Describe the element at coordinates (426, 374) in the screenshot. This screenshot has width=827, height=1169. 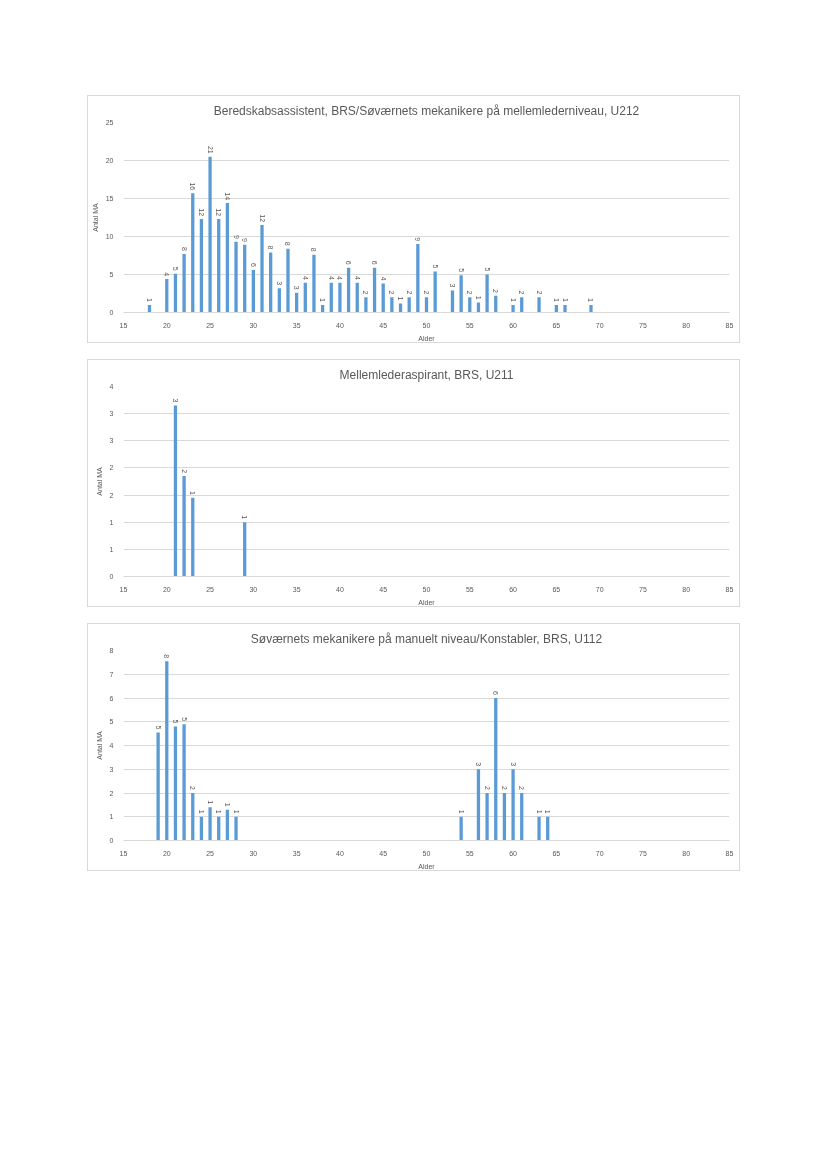
I see `chart-title: Mellemlederaspirant, BRS, U211` at that location.